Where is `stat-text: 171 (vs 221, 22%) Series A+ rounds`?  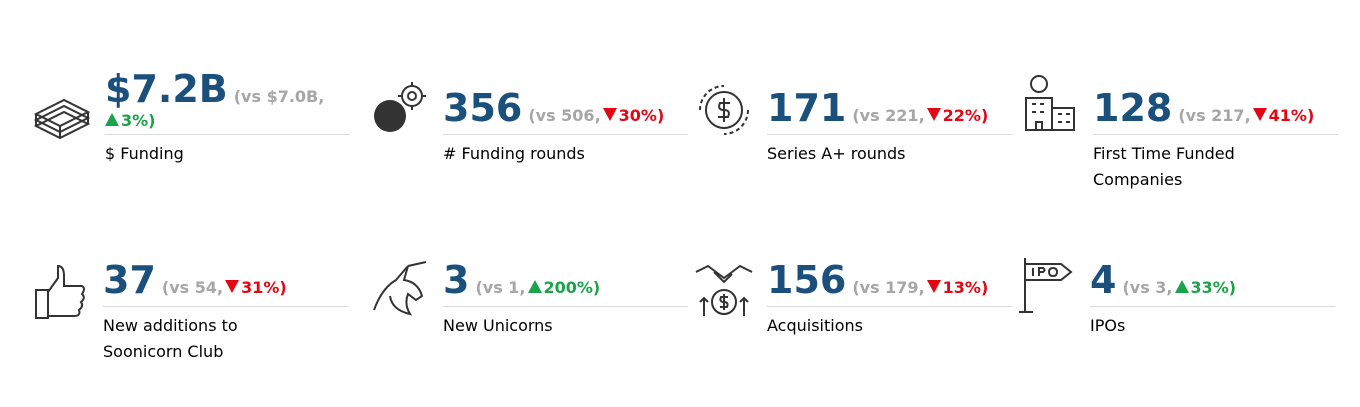
stat-text: 171 (vs 221, 22%) Series A+ rounds is located at coordinates (889, 111).